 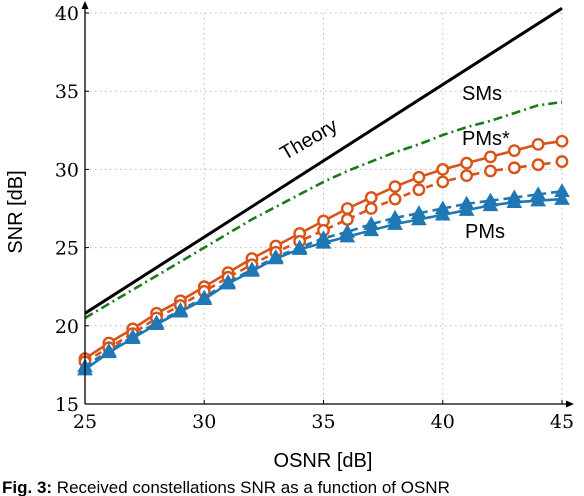 What do you see at coordinates (485, 232) in the screenshot?
I see `annotation-pms: PMs` at bounding box center [485, 232].